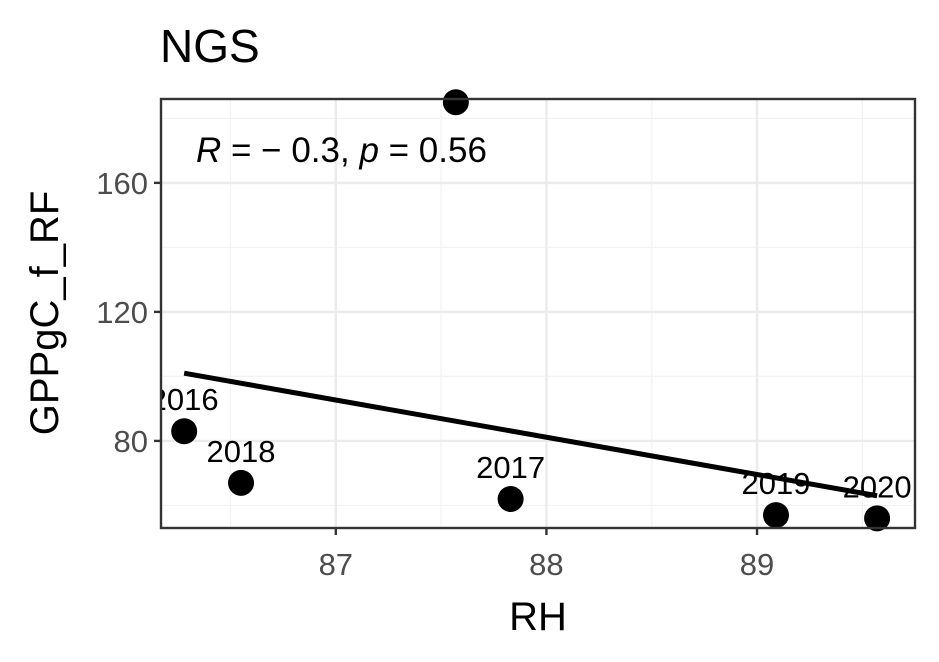 The image size is (939, 662). Describe the element at coordinates (776, 483) in the screenshot. I see `point-label: 2019` at that location.